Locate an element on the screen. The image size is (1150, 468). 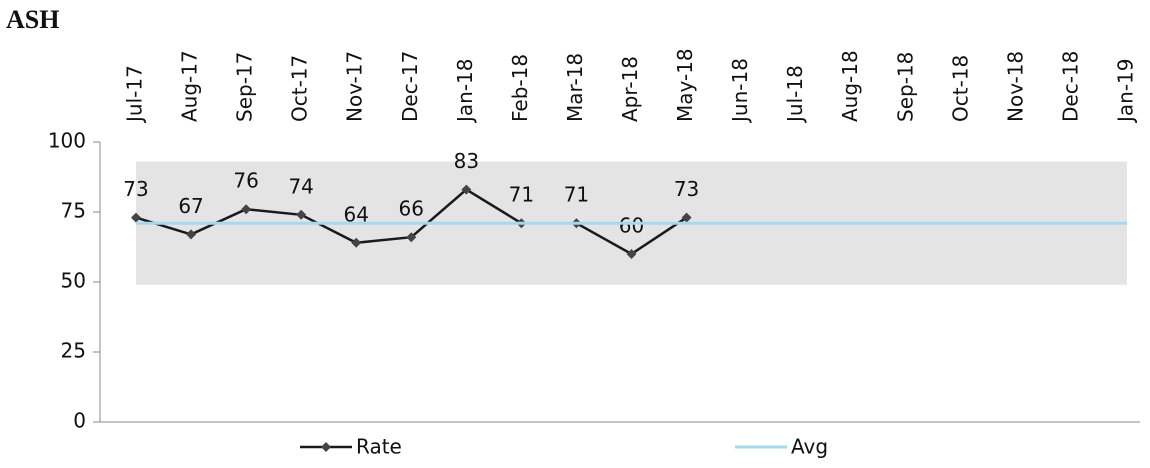
x-tick-label: Oct-18 is located at coordinates (960, 88).